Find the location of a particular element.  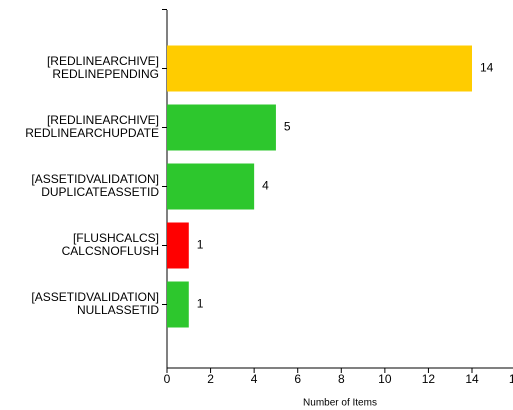

y-tick-label: [REDLINEARCHIVE] REDLINEPENDING is located at coordinates (103, 67).